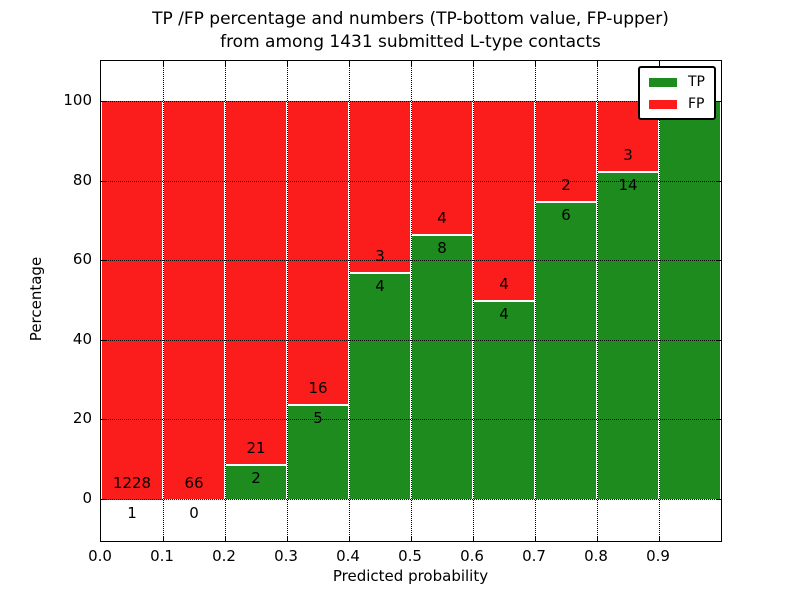 This screenshot has height=600, width=800. What do you see at coordinates (286, 556) in the screenshot?
I see `x-tick-label: 0.3` at bounding box center [286, 556].